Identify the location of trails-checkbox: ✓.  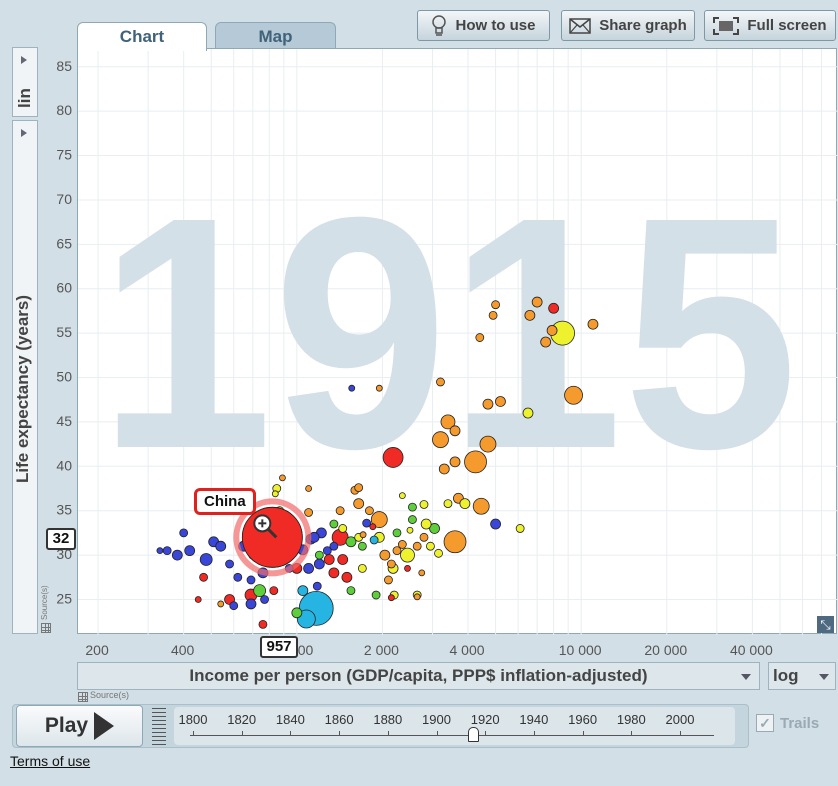
(765, 723).